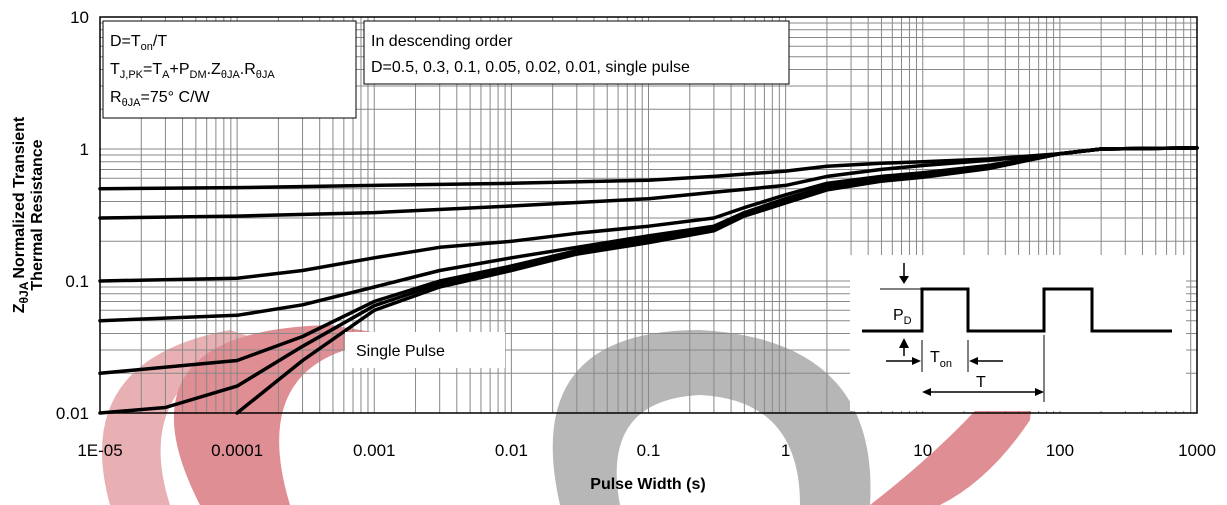 This screenshot has width=1227, height=505. I want to click on x-tick-label: 0.0001, so click(237, 450).